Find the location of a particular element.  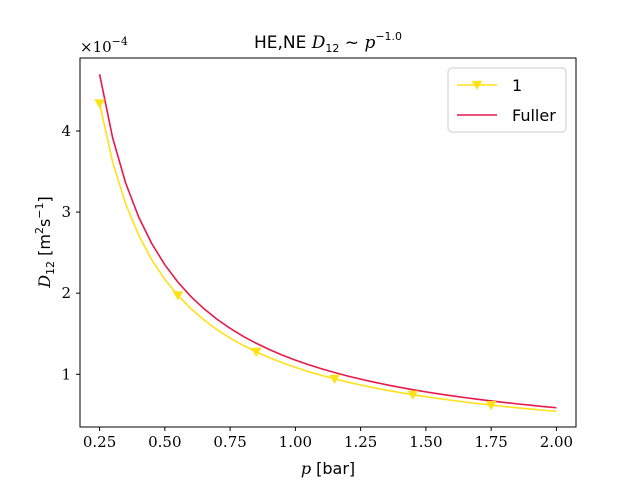

x-tick-label: 2.00 is located at coordinates (556, 442).